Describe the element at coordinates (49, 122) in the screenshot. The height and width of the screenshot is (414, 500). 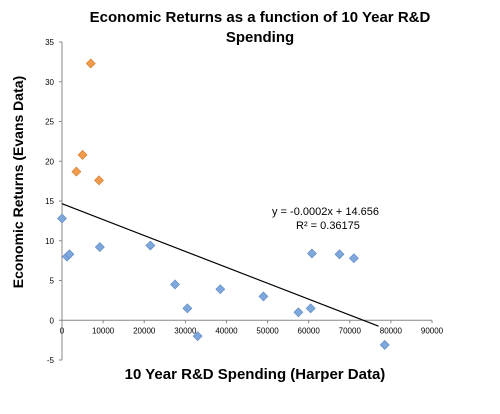
I see `y-tick-label: 25` at that location.